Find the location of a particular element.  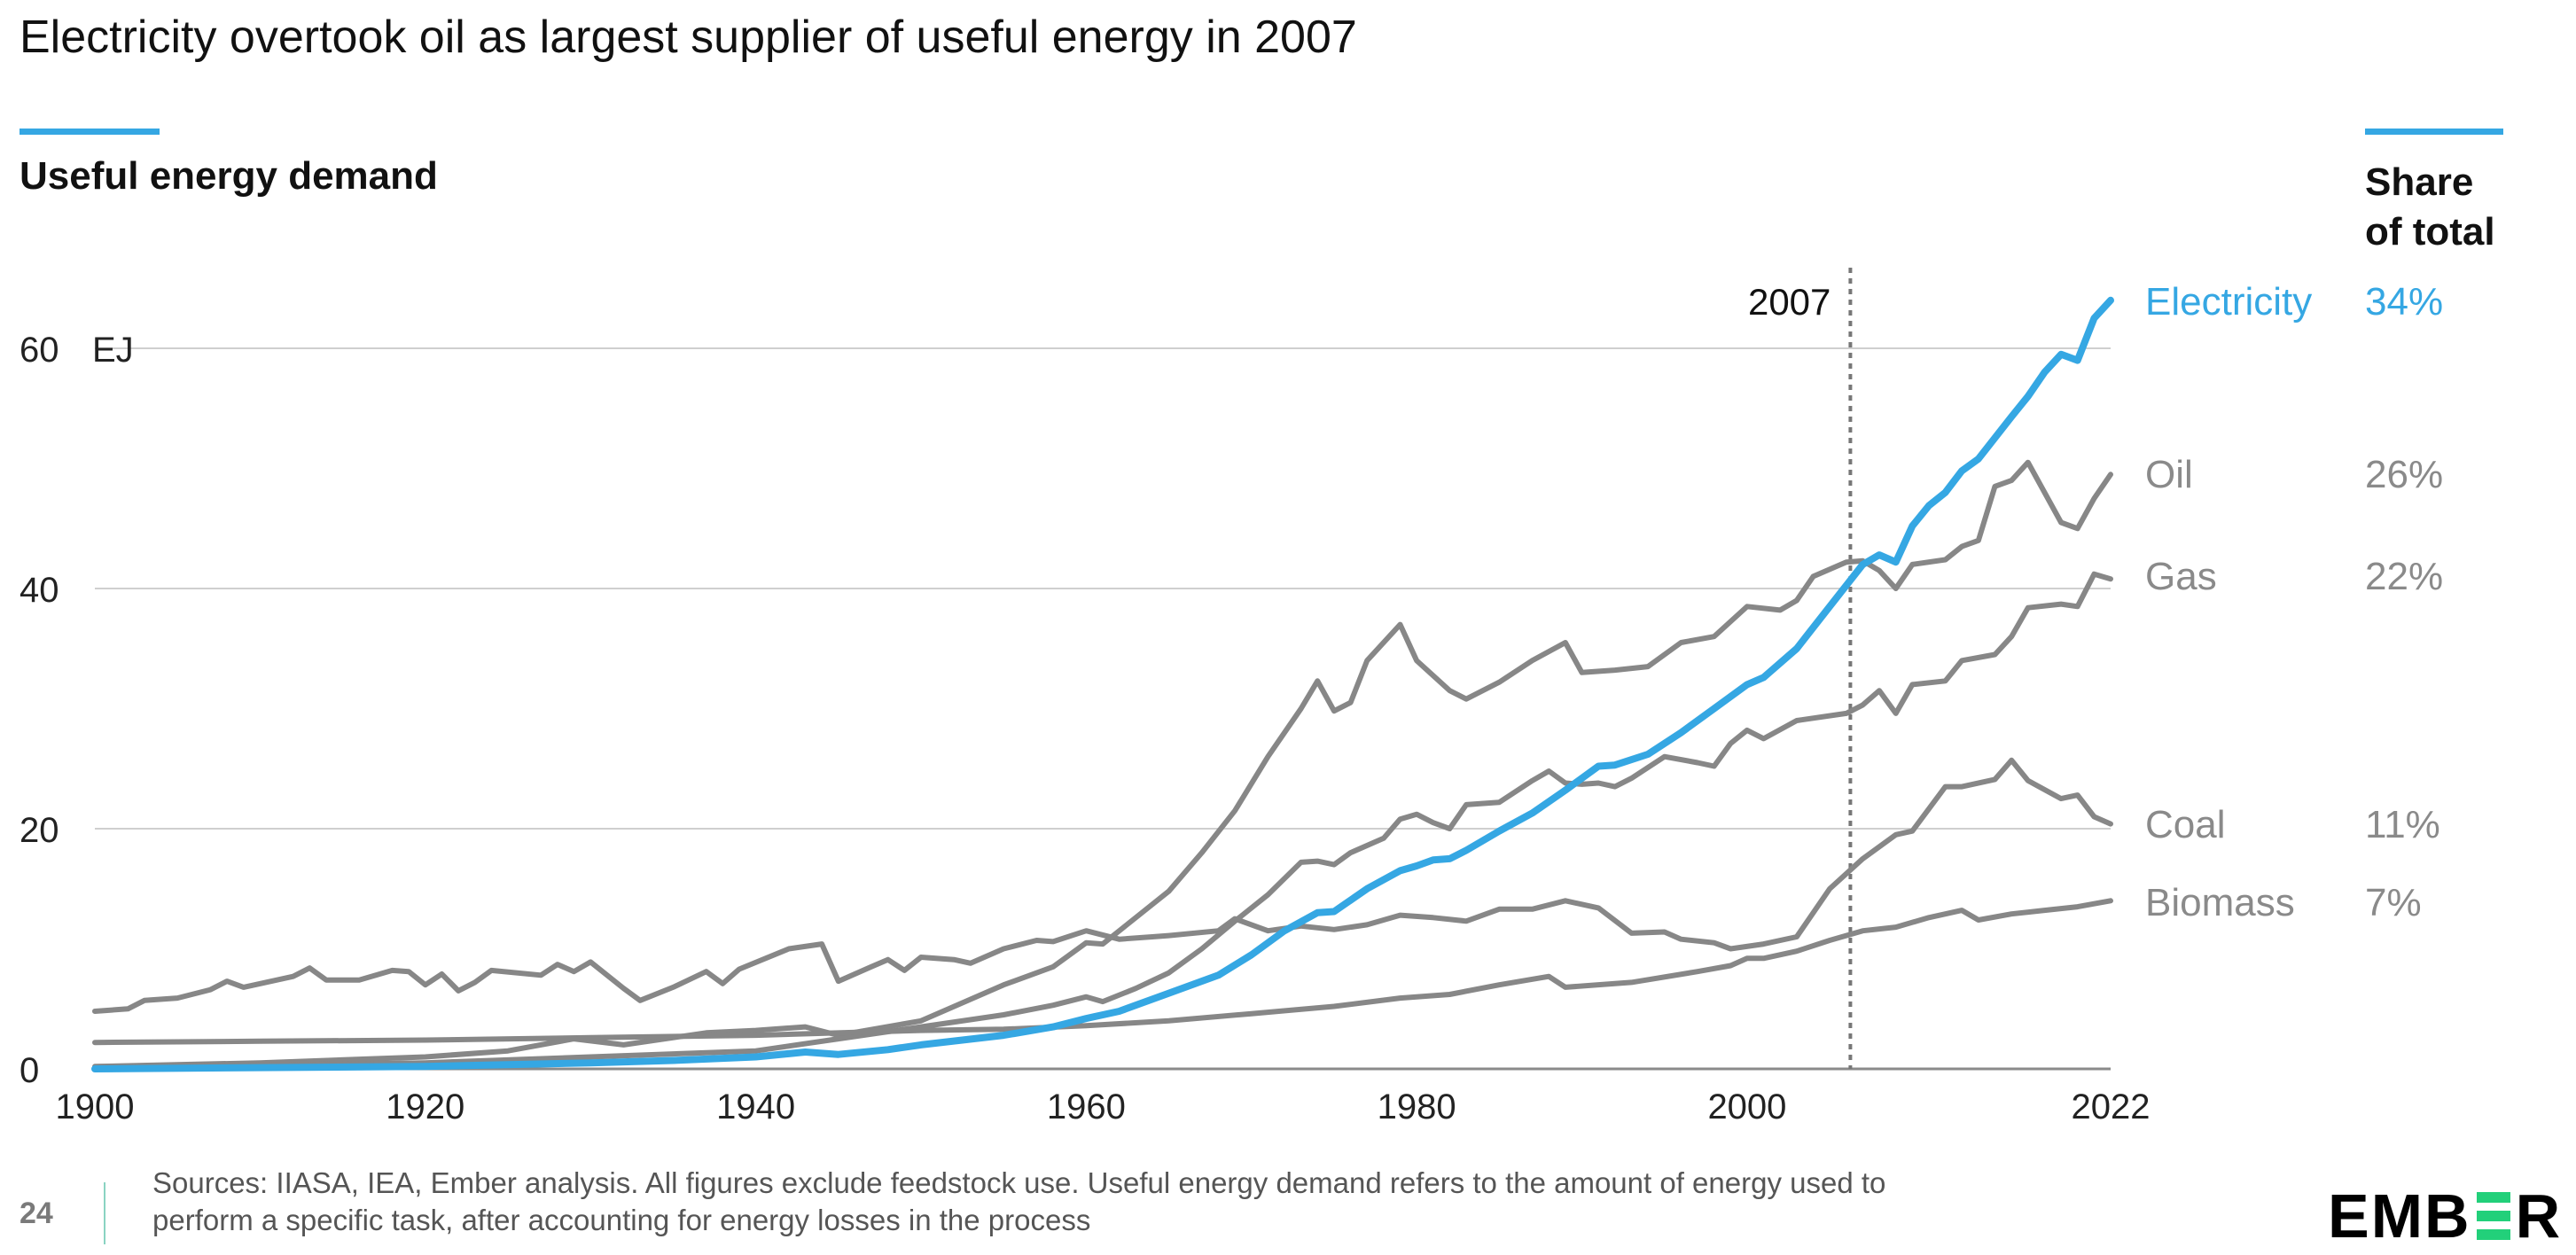

x-tick-label: 2000 is located at coordinates (1746, 1106).